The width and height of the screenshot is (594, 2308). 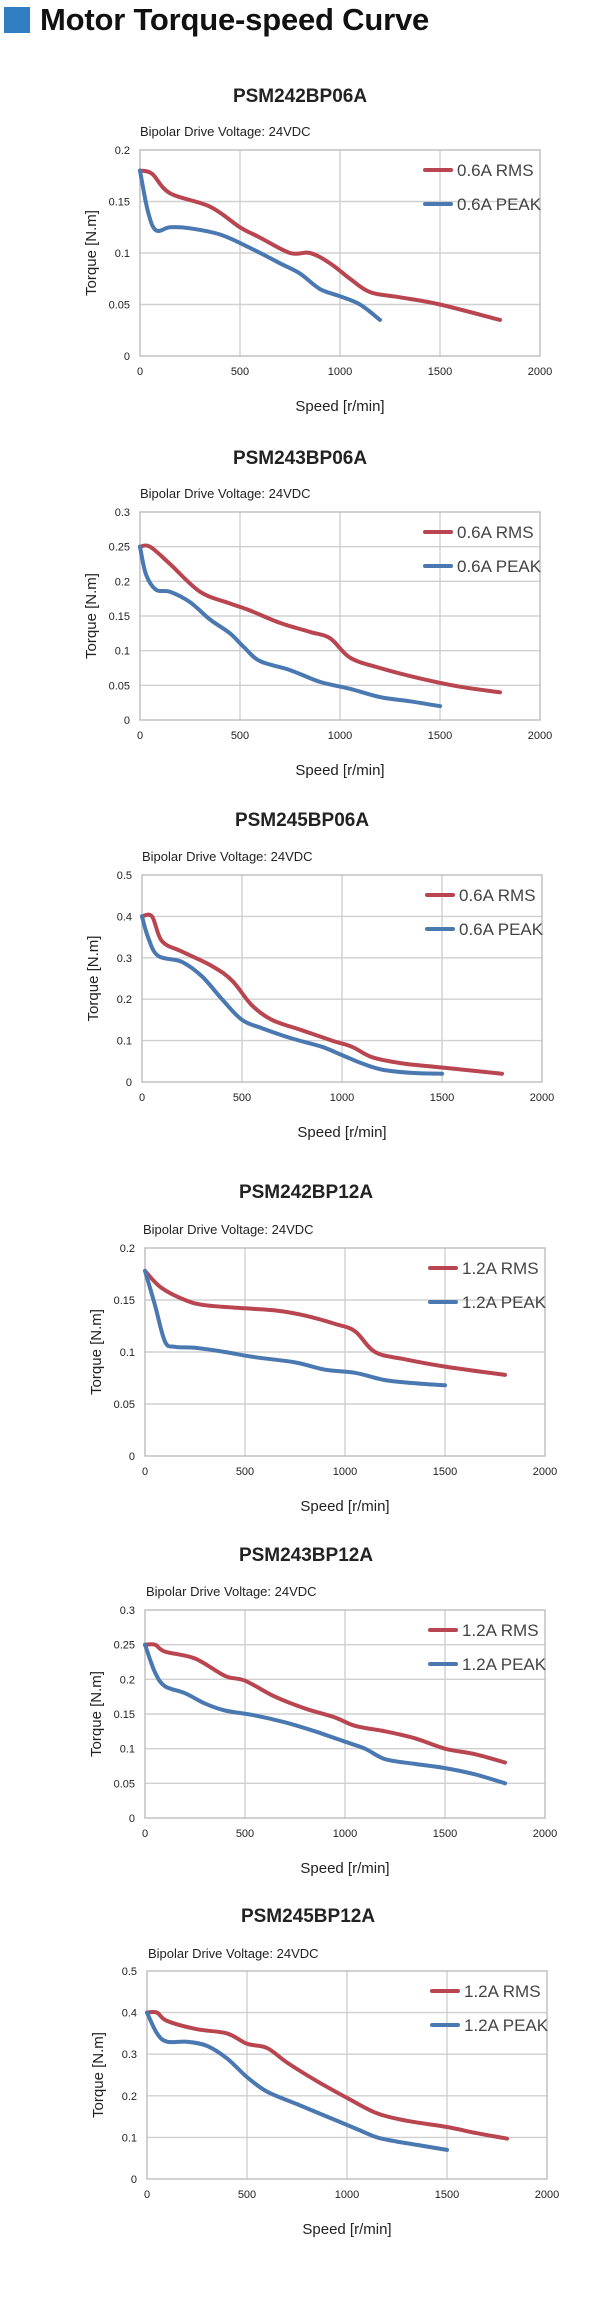 I want to click on page-title: Motor Torque-speed Curve, so click(x=235, y=19).